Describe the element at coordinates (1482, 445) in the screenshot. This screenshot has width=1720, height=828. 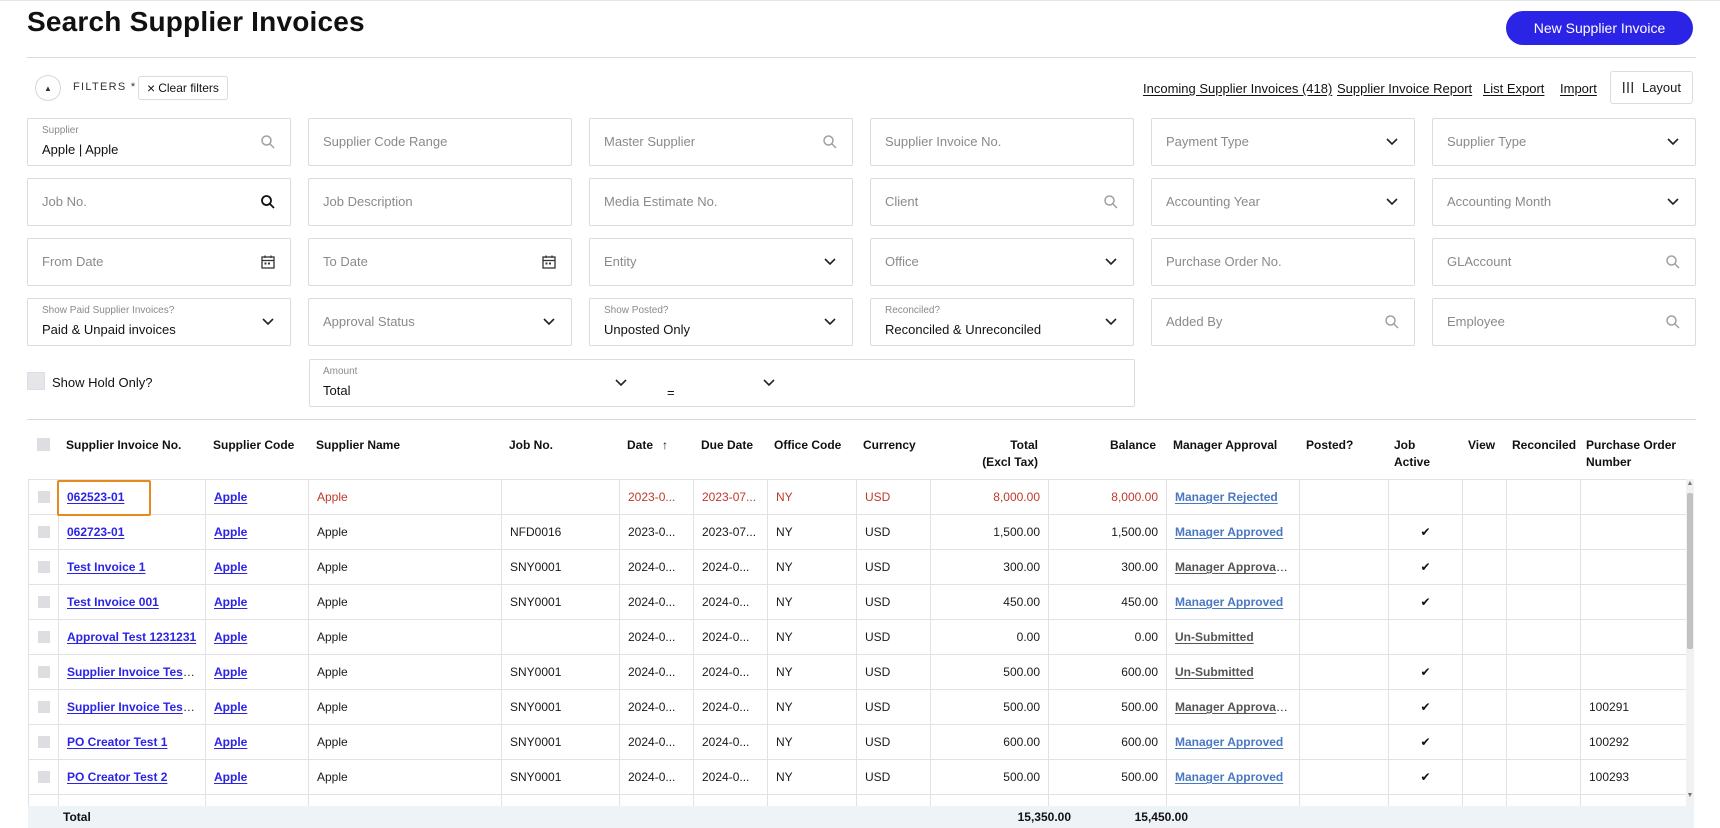
I see `col-view: View` at that location.